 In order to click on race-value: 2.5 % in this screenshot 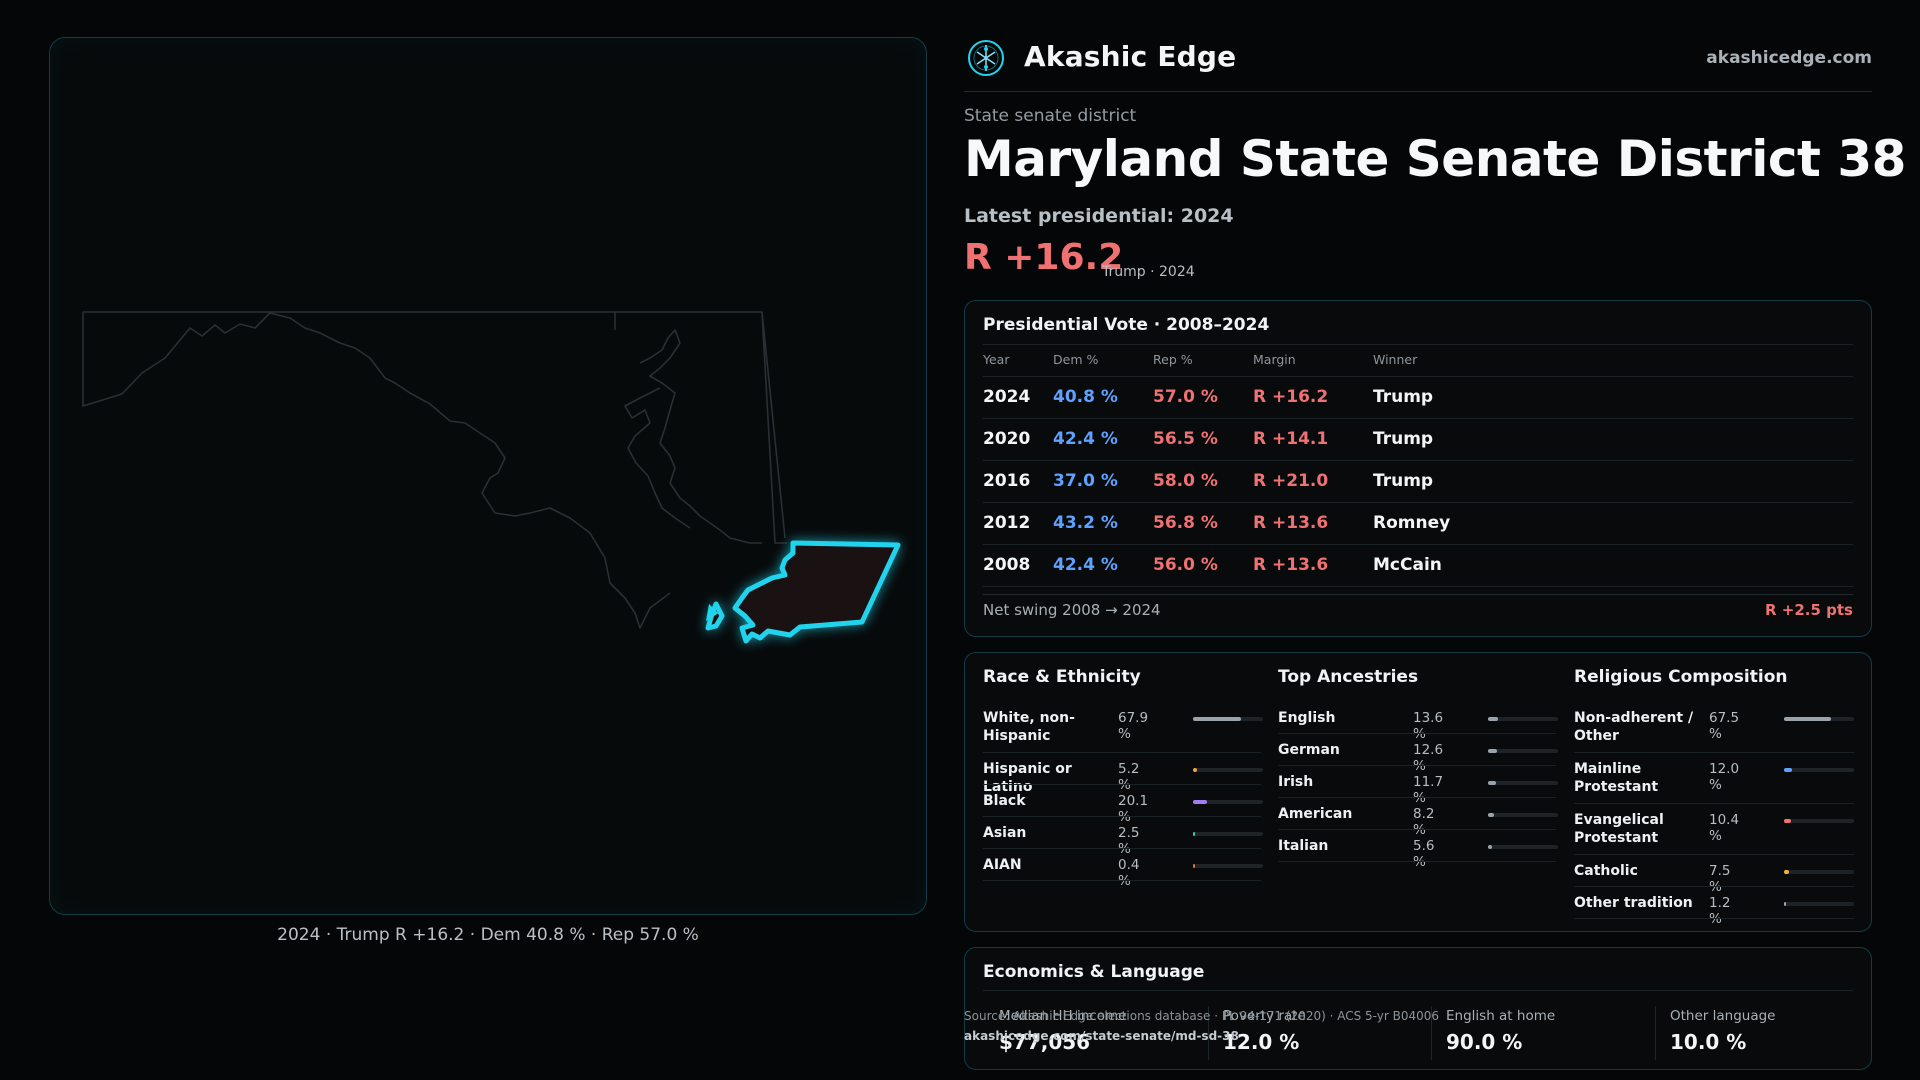, I will do `click(1129, 841)`.